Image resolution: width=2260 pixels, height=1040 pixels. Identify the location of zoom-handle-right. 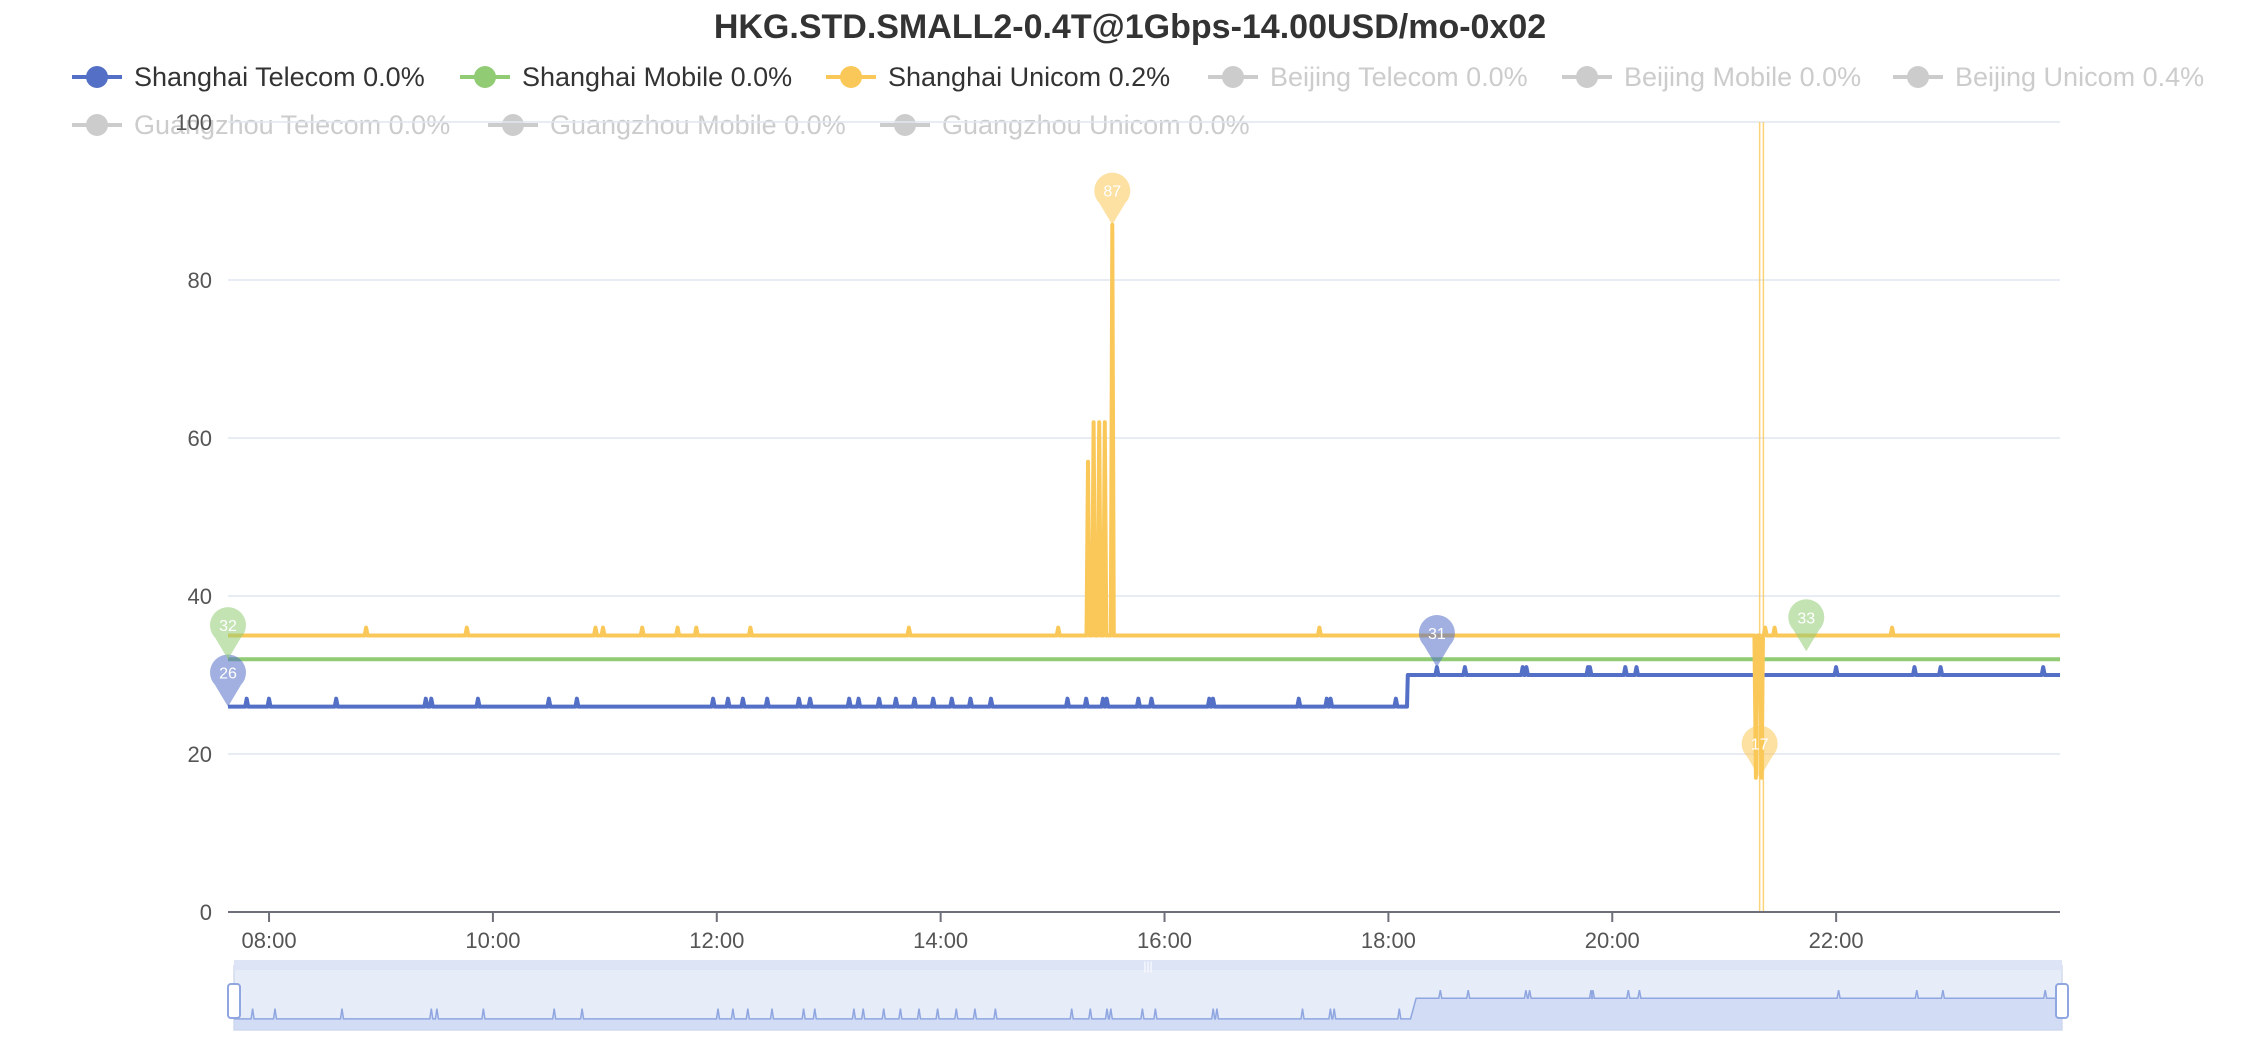
(2062, 1001).